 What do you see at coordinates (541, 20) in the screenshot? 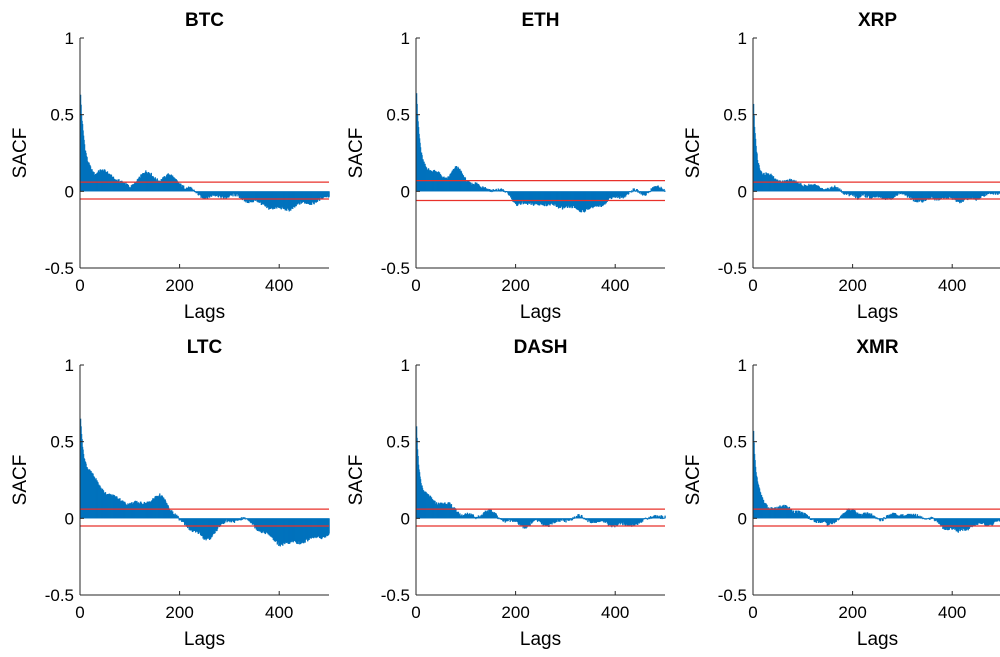
I see `panel-title: ETH` at bounding box center [541, 20].